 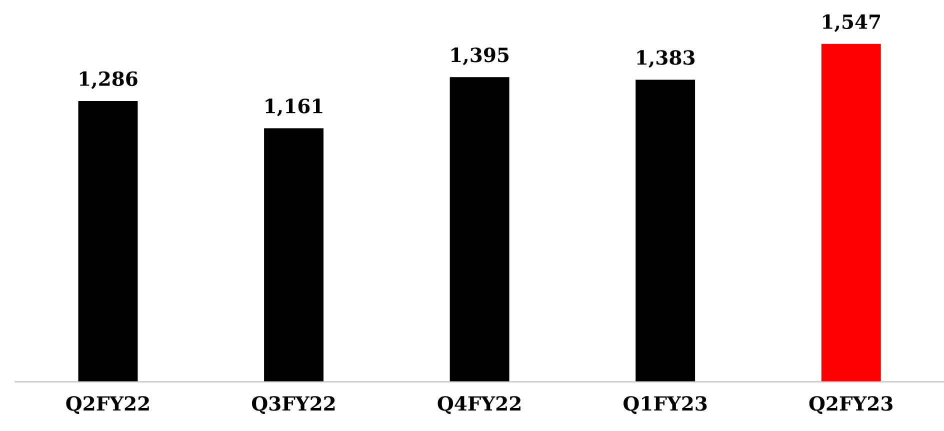 I want to click on x-tick-label: Q4FY22, so click(x=479, y=405).